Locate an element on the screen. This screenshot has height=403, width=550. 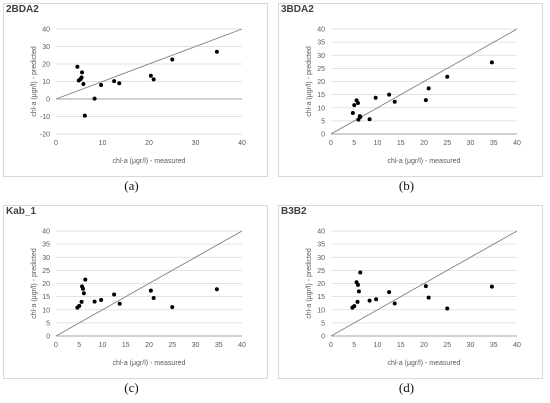
panel-caption: (a) is located at coordinates (131, 185).